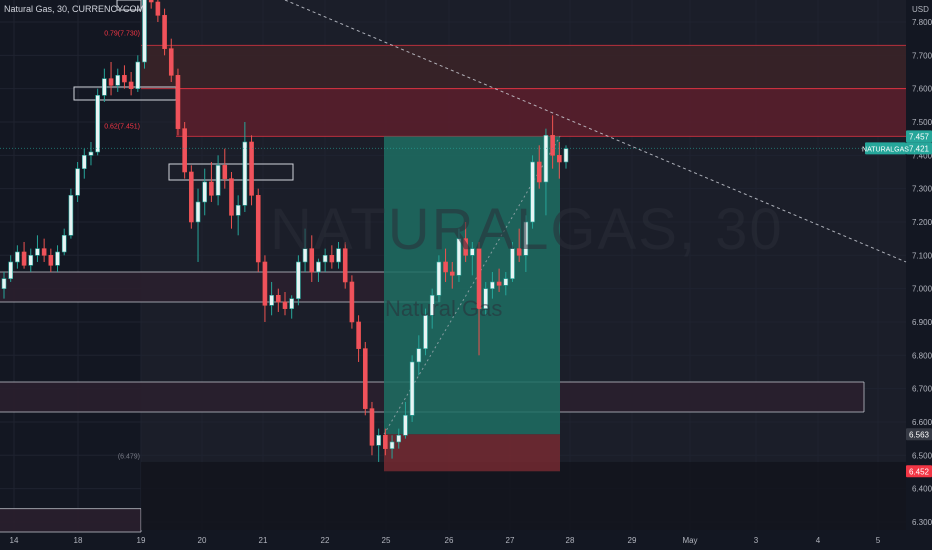 The image size is (932, 550). What do you see at coordinates (922, 55) in the screenshot?
I see `price-tick-label: 7.700` at bounding box center [922, 55].